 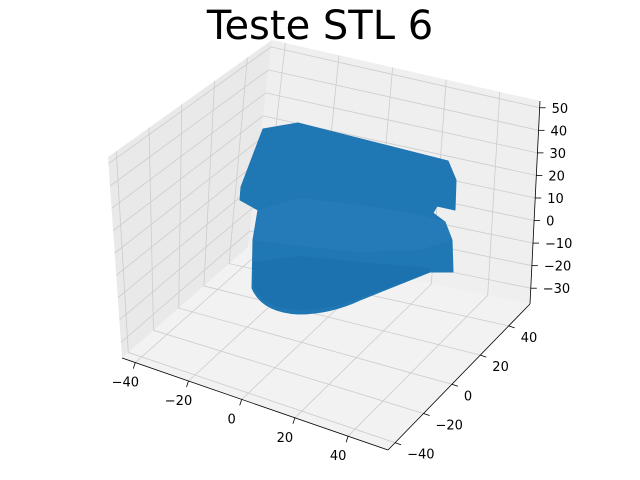 What do you see at coordinates (556, 176) in the screenshot?
I see `z-tick-label: 20` at bounding box center [556, 176].